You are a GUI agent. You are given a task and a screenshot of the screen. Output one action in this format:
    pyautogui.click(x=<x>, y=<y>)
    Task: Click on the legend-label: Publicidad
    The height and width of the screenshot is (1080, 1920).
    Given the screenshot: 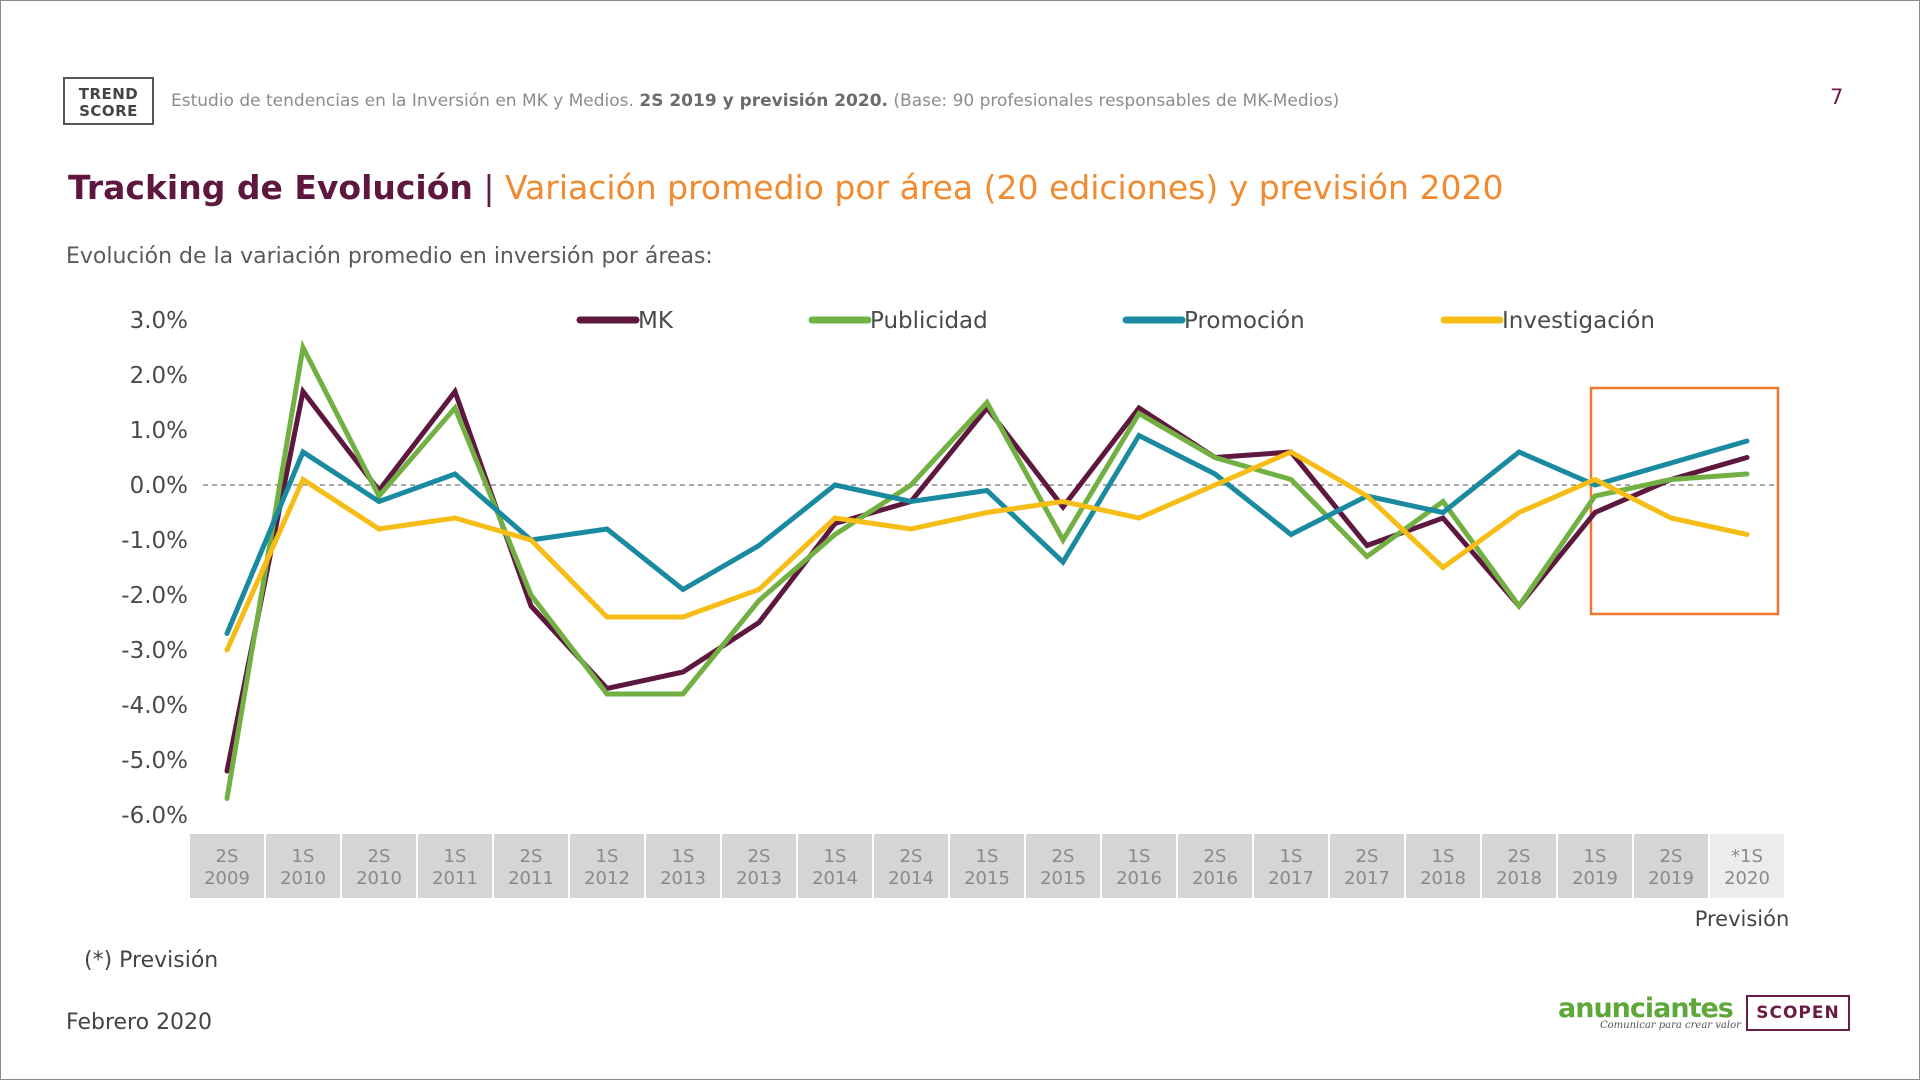 What is the action you would take?
    pyautogui.click(x=929, y=321)
    